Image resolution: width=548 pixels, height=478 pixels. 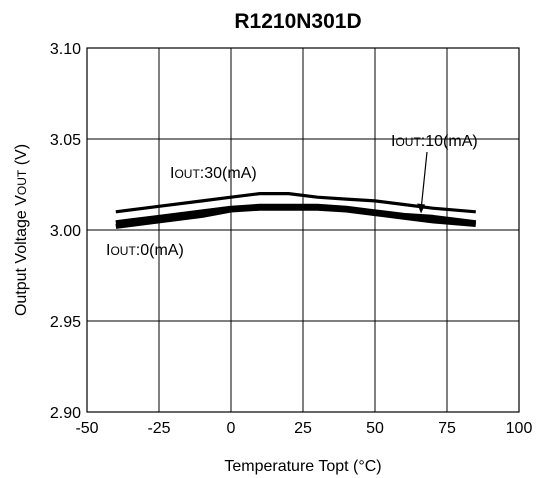 I want to click on y-tick-label: 3.05, so click(x=65, y=140).